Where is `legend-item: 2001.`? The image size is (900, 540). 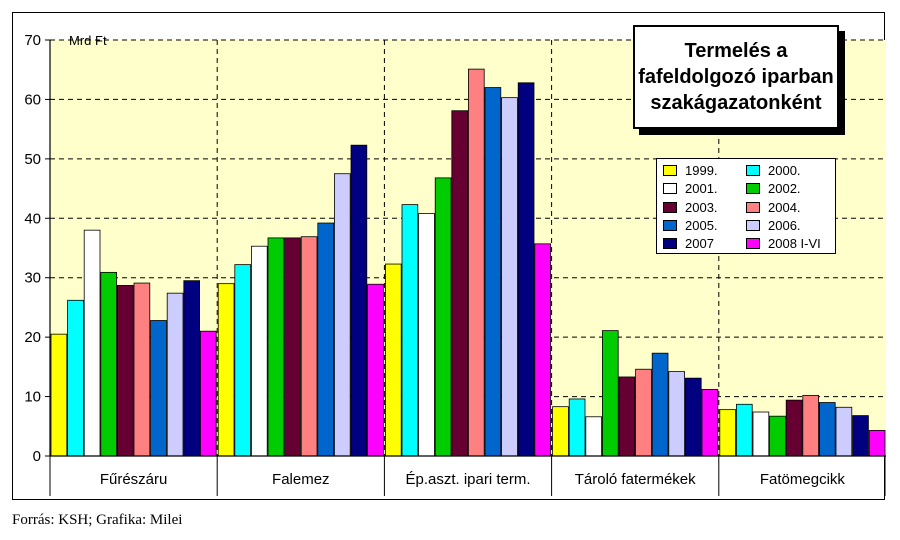
legend-item: 2001. is located at coordinates (690, 188).